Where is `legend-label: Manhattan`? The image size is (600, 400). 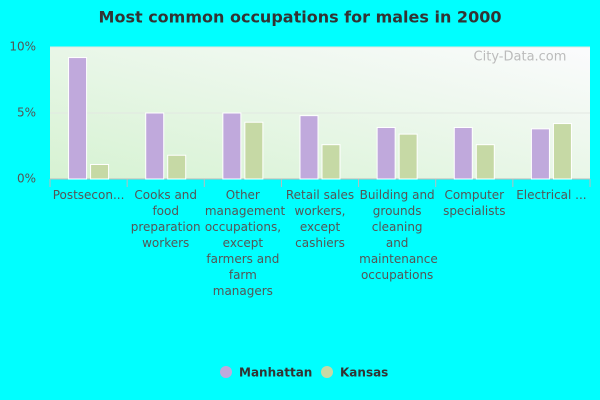
legend-label: Manhattan is located at coordinates (275, 373).